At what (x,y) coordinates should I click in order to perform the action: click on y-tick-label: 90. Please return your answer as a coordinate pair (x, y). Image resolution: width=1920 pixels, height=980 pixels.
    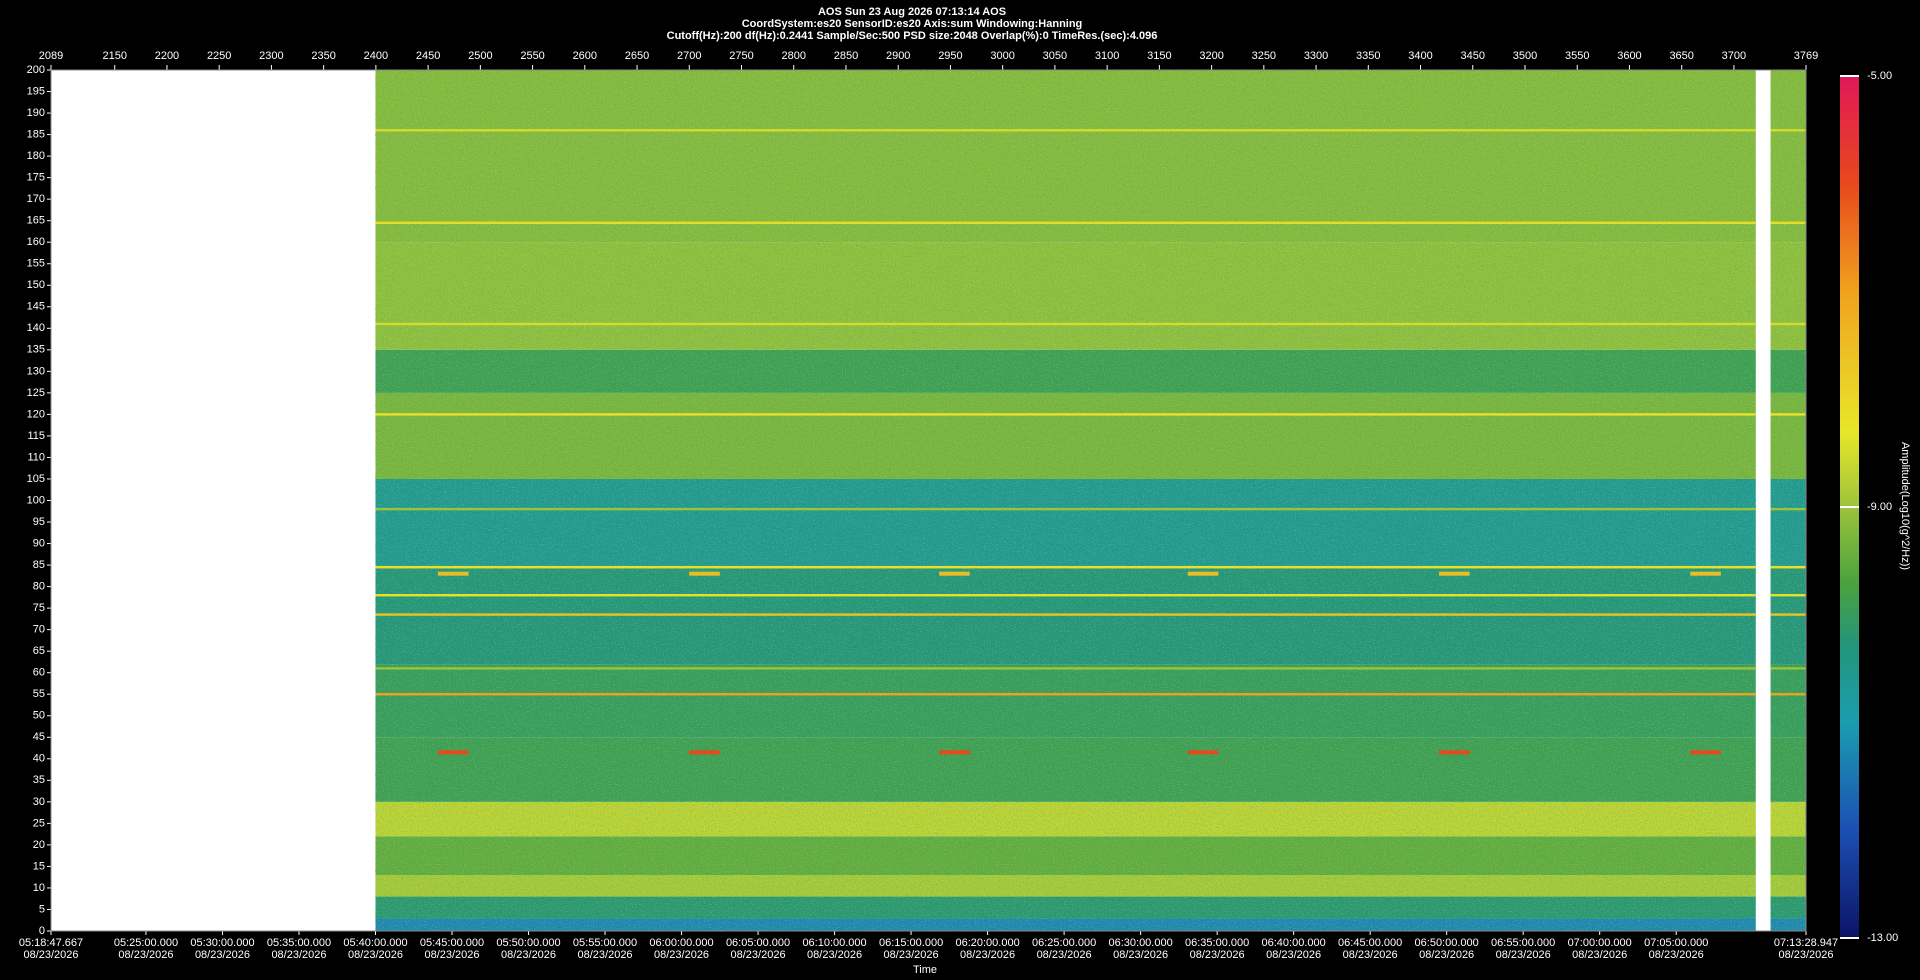
    Looking at the image, I should click on (39, 543).